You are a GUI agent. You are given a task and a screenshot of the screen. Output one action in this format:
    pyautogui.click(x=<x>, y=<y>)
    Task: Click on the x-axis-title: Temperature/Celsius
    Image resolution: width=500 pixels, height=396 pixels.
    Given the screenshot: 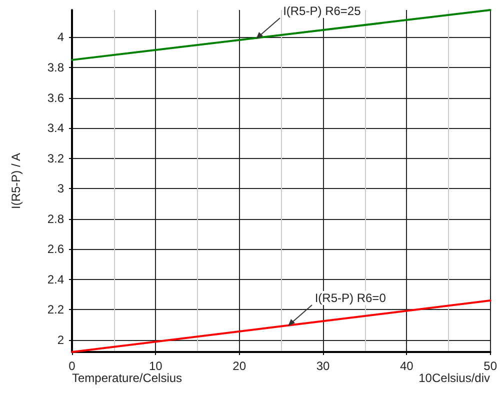 What is the action you would take?
    pyautogui.click(x=127, y=378)
    